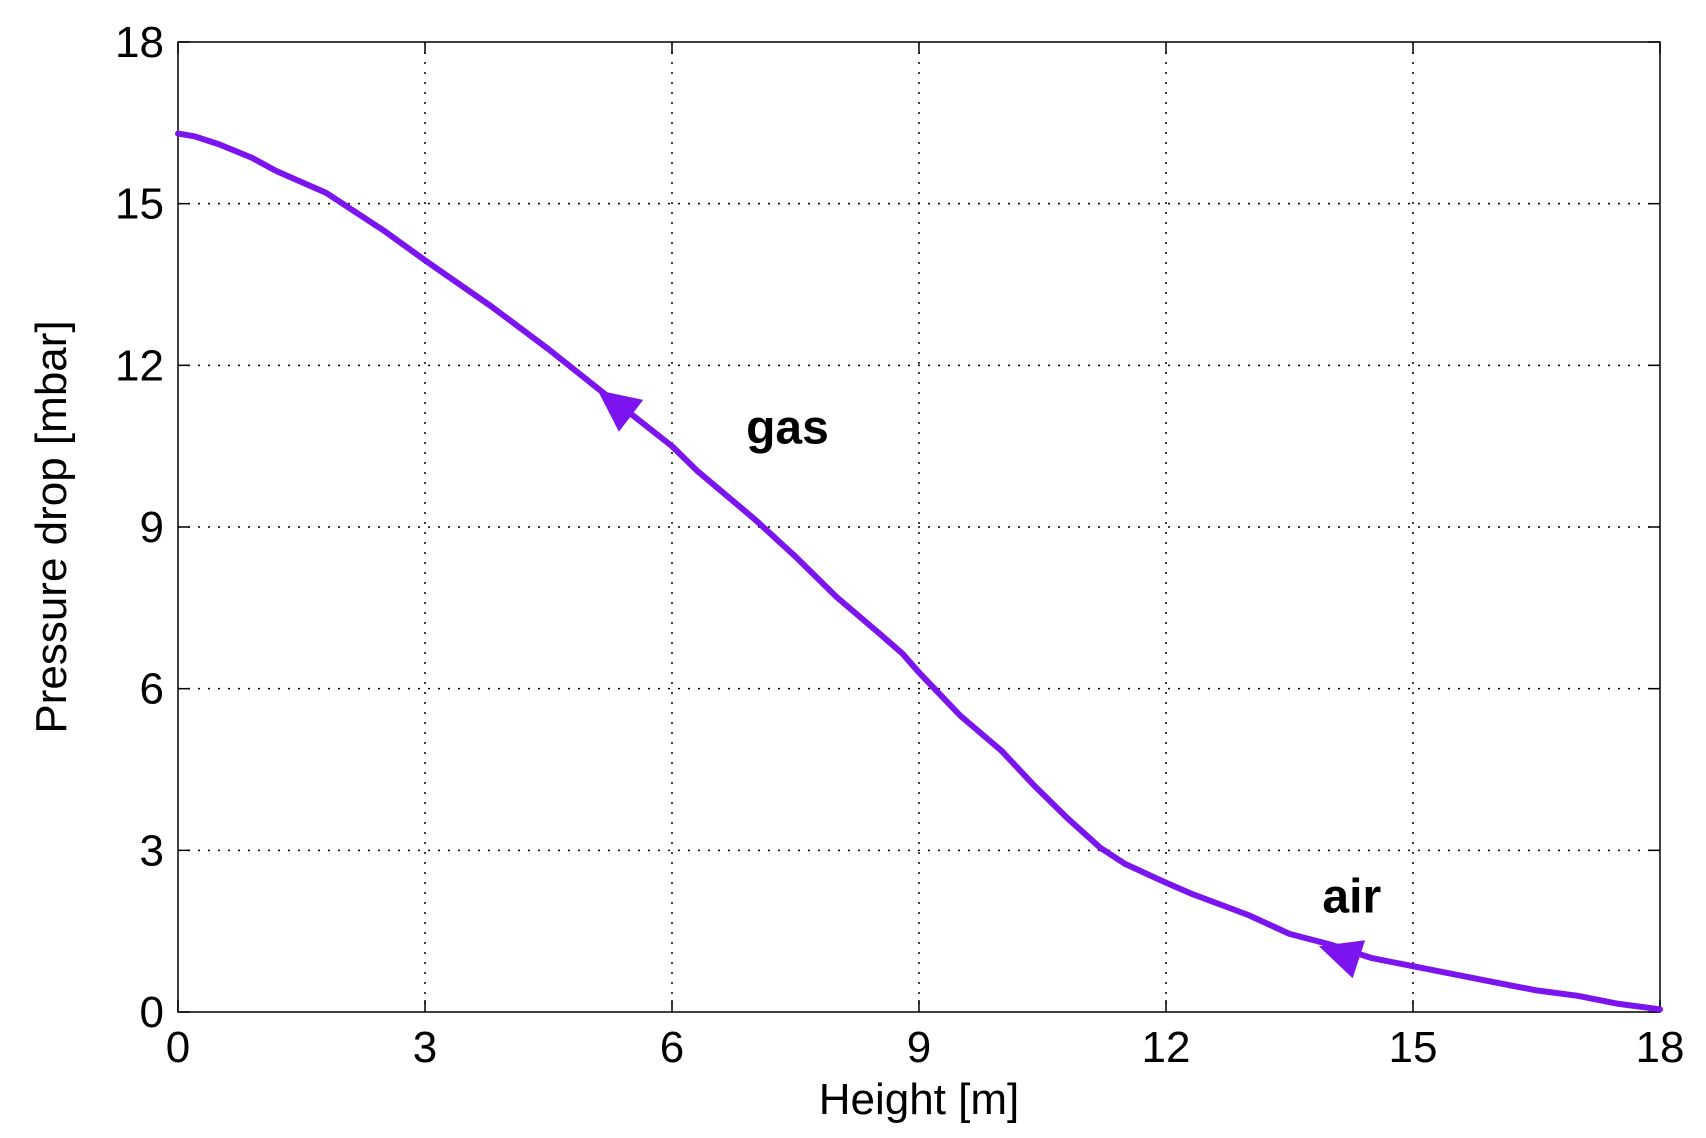  Describe the element at coordinates (139, 204) in the screenshot. I see `y-tick-label: 15` at that location.